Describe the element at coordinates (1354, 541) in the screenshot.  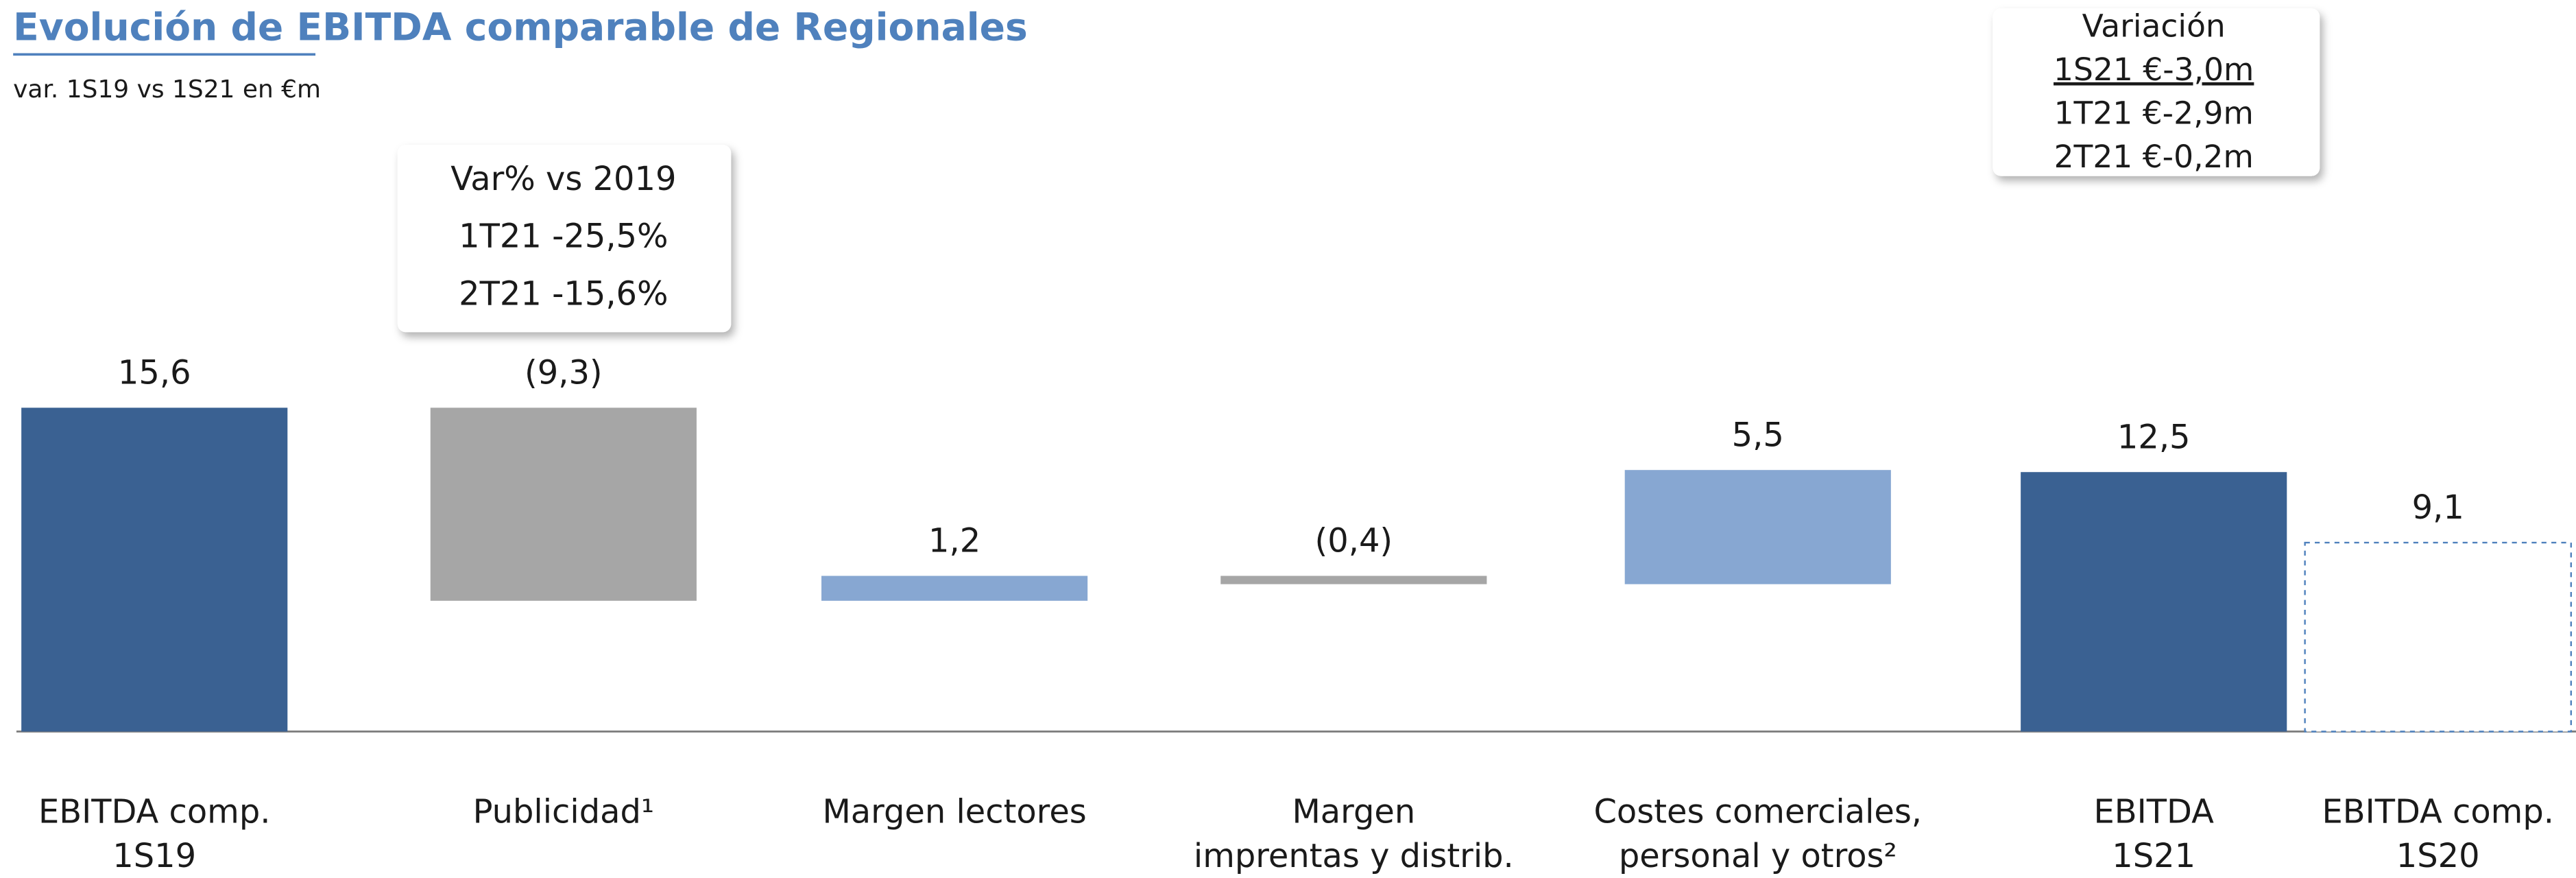
I see `data-label: (0,4)` at that location.